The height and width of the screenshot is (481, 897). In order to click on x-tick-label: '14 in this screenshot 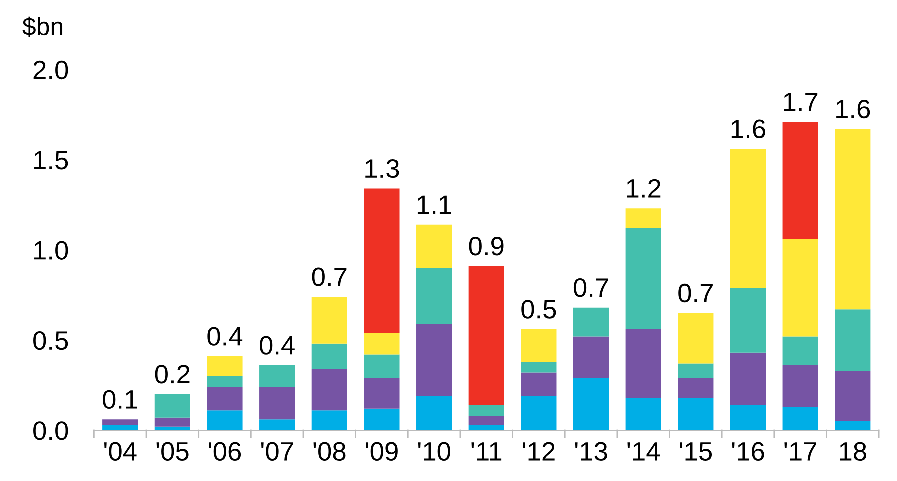, I will do `click(644, 451)`.